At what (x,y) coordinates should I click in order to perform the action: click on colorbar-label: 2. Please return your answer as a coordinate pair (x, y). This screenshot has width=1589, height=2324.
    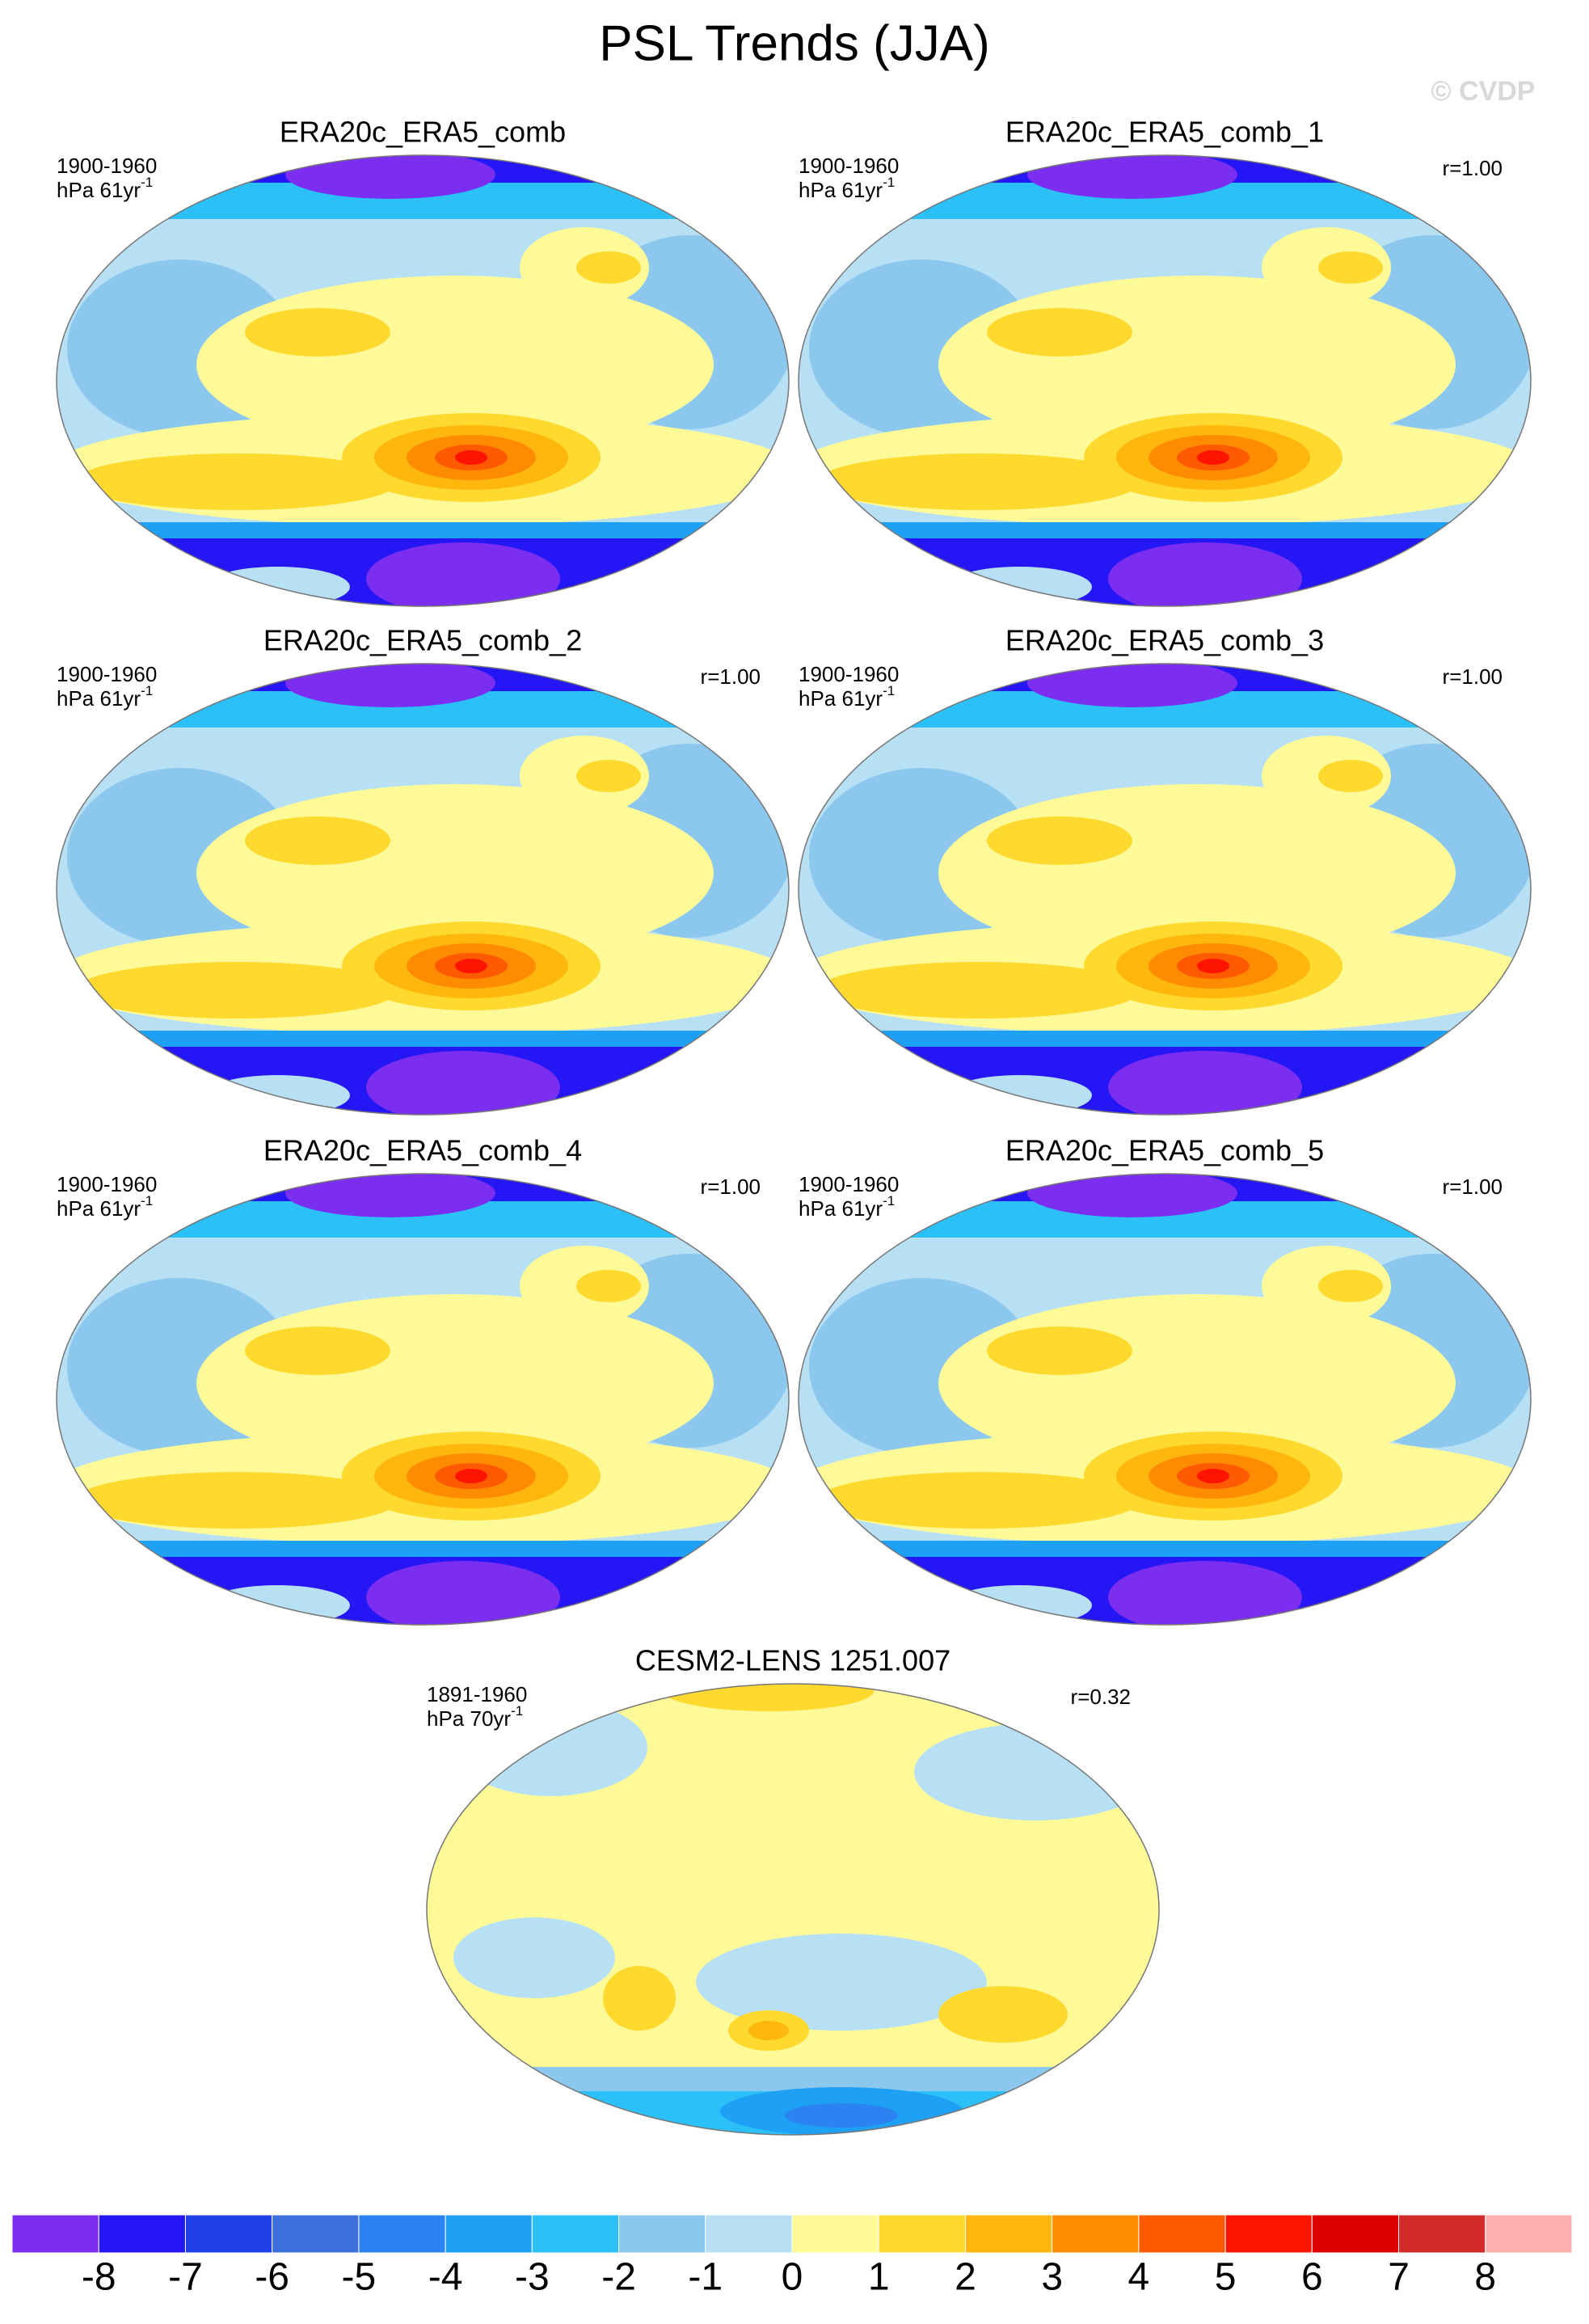
    Looking at the image, I should click on (966, 2277).